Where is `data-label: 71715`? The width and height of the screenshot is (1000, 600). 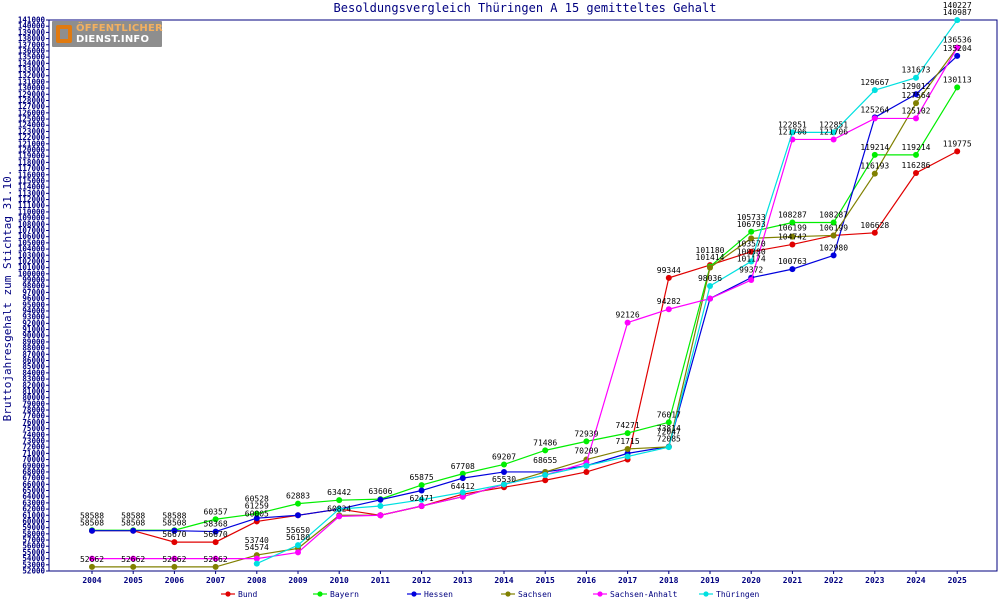 data-label: 71715 is located at coordinates (628, 441).